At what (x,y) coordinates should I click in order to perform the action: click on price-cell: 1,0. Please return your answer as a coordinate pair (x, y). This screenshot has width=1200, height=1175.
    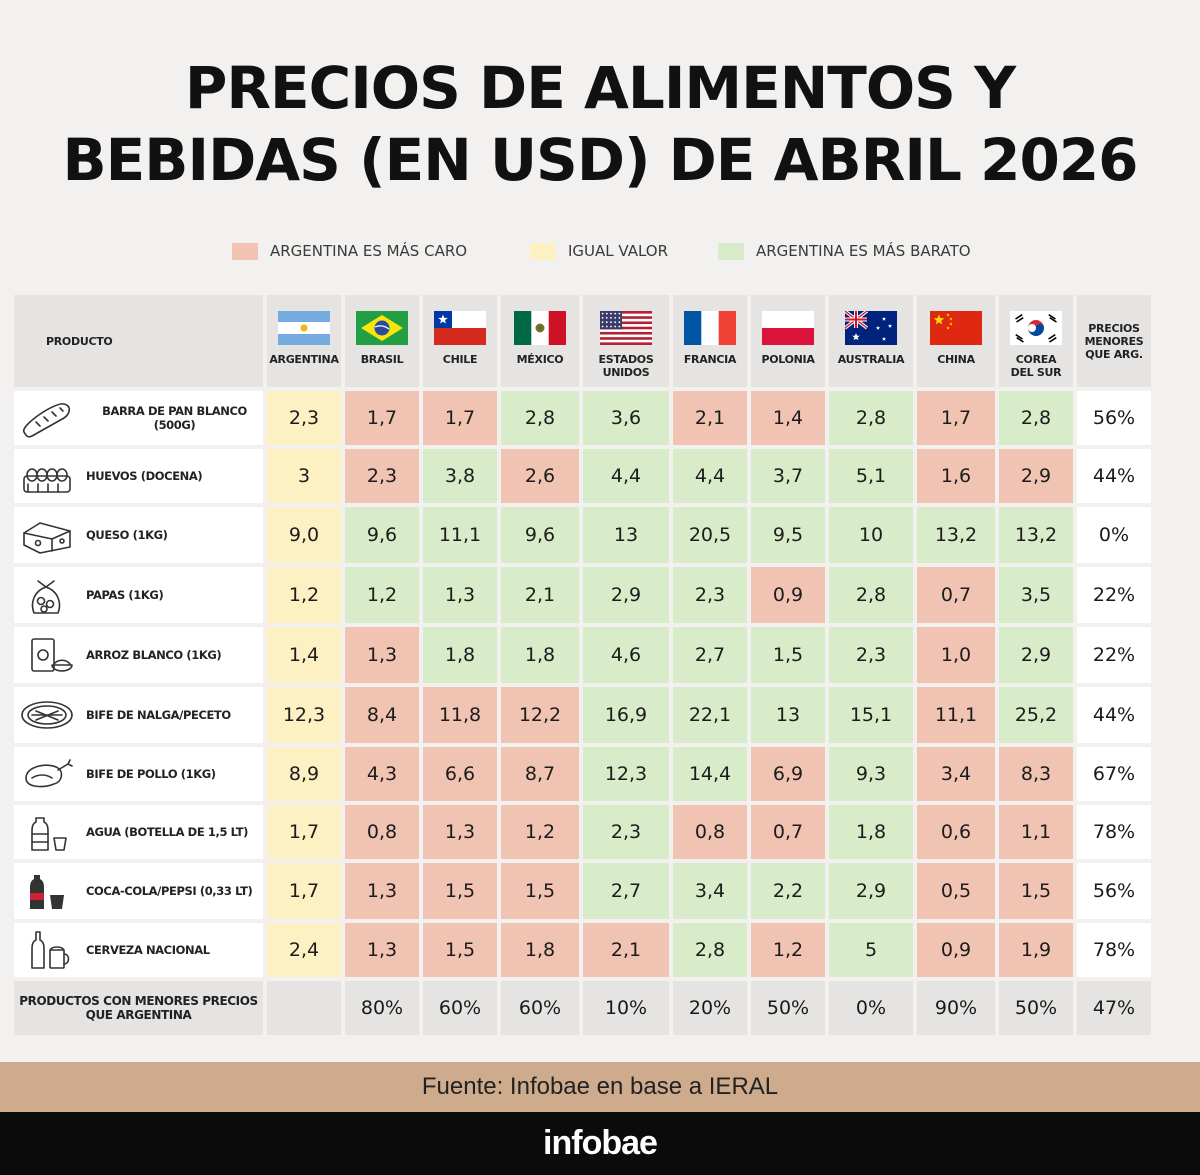
    Looking at the image, I should click on (956, 655).